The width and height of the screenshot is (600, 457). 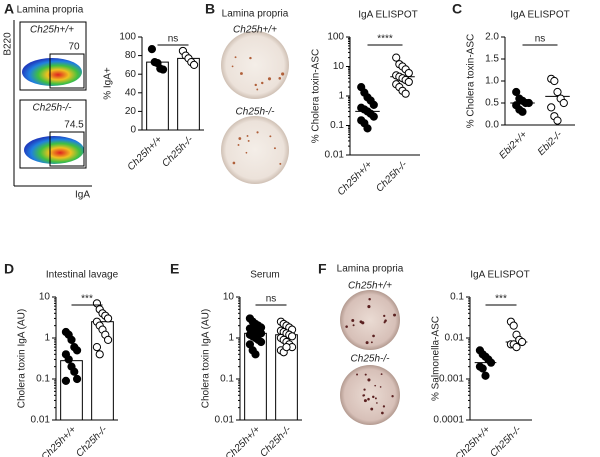 I want to click on y-axis-label: % Salmonella-ASC, so click(x=436, y=358).